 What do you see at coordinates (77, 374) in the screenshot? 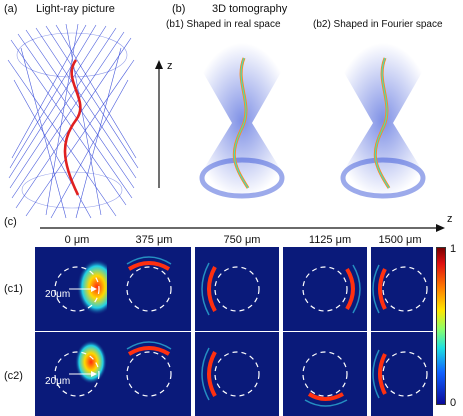
I see `intensity-panel-c2-0: 20μm` at bounding box center [77, 374].